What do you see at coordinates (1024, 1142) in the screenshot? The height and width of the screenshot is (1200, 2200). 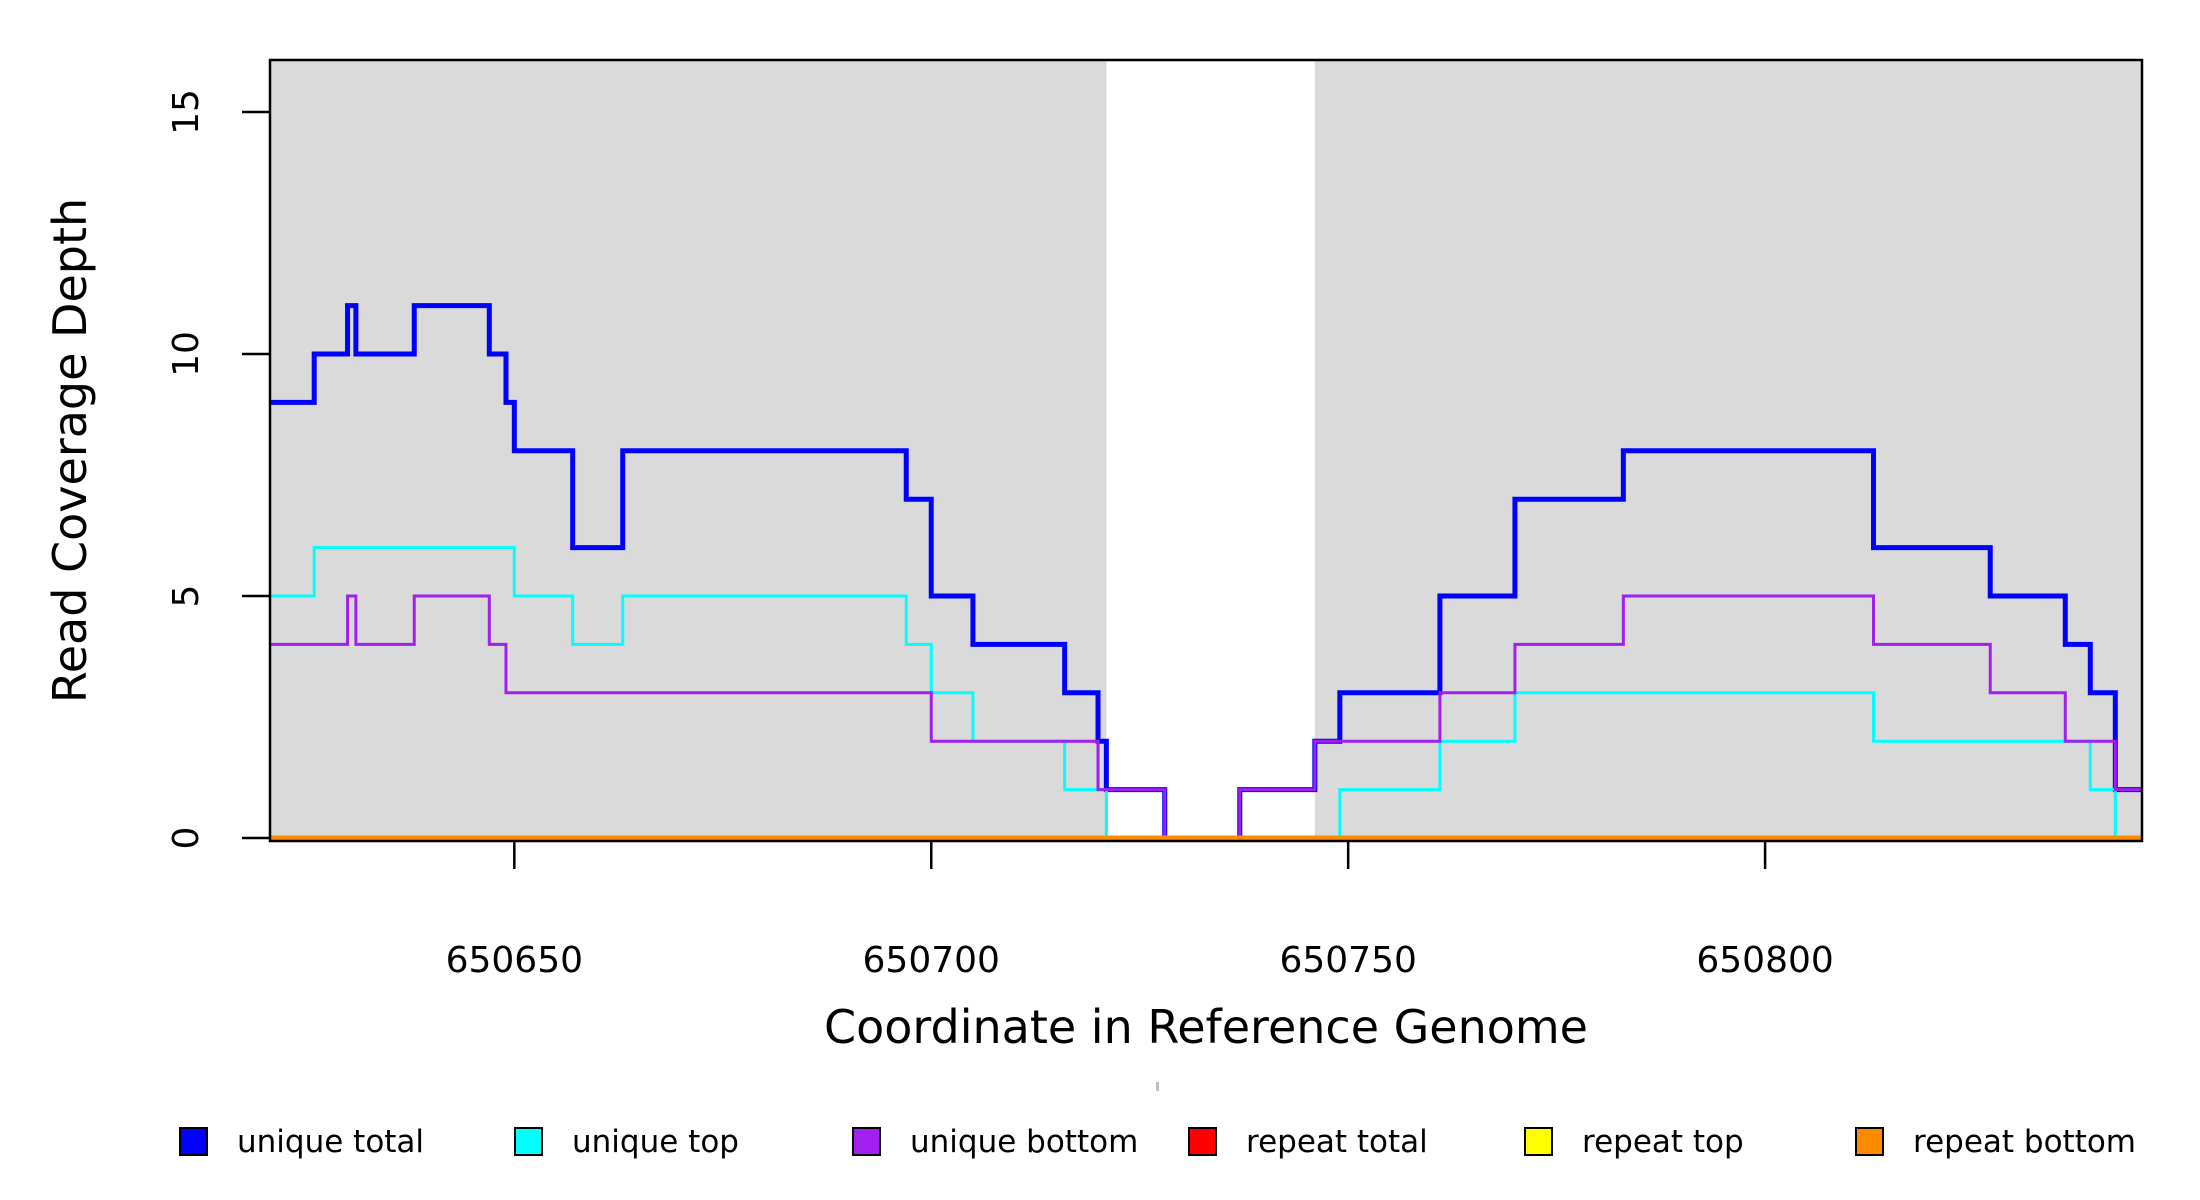 I see `legend-label-unique-bottom: unique bottom` at bounding box center [1024, 1142].